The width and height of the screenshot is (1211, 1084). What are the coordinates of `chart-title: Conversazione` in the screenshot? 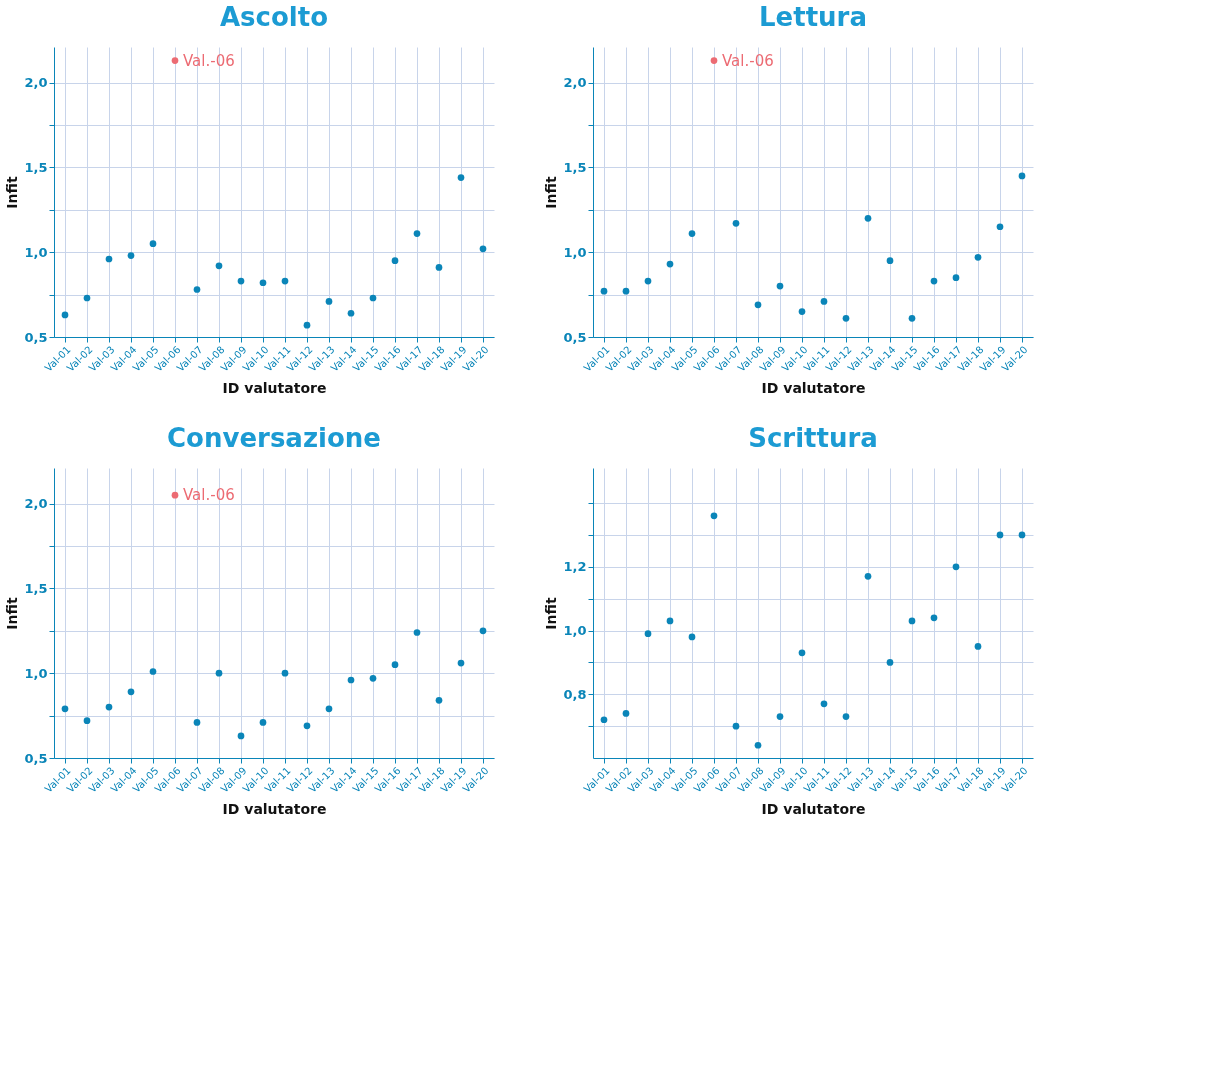 It's located at (274, 438).